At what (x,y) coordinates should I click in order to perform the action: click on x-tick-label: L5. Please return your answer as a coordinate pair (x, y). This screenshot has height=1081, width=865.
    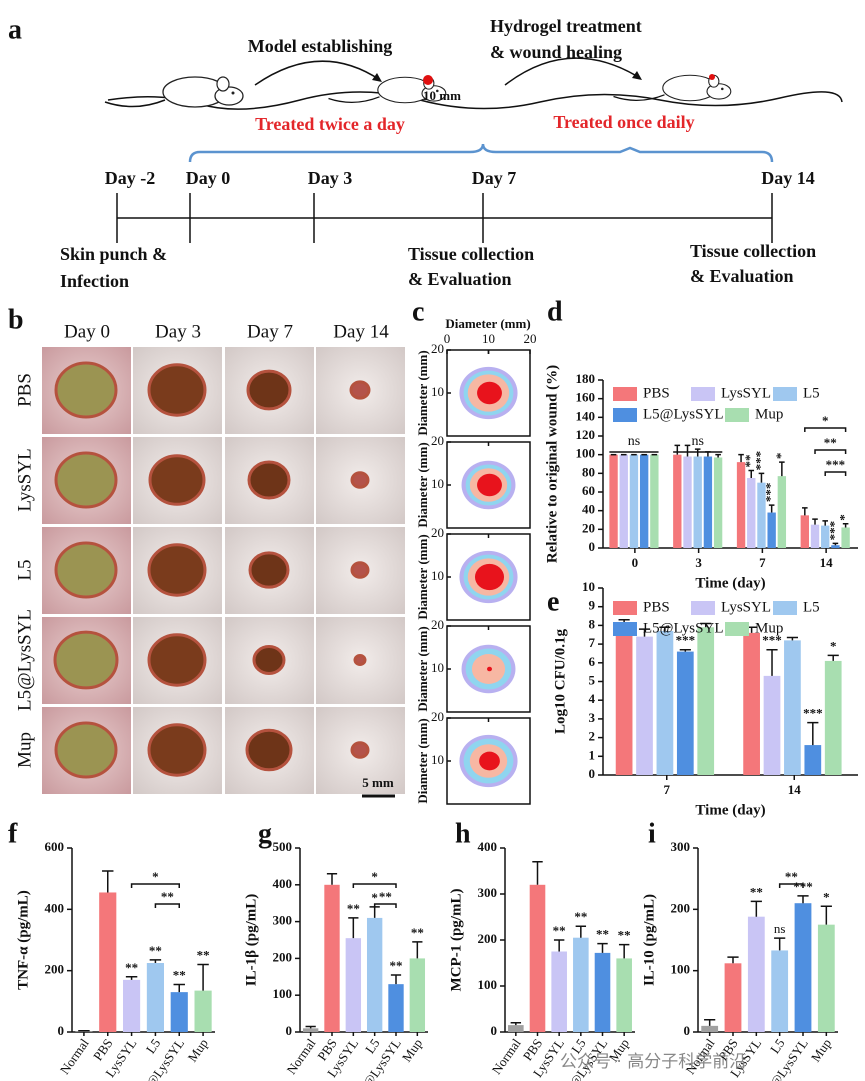
    Looking at the image, I should click on (372, 1046).